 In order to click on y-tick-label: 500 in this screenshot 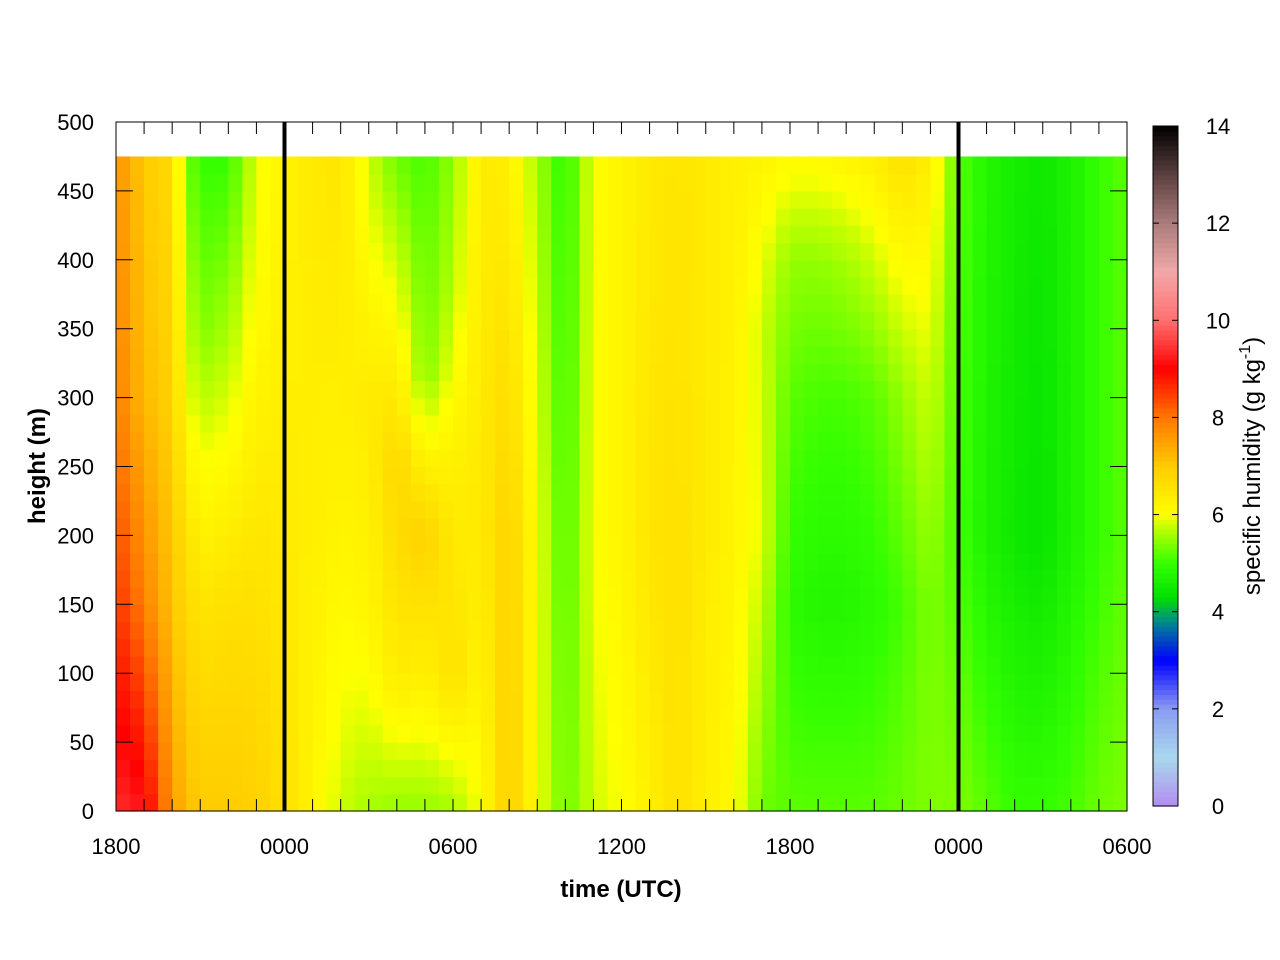, I will do `click(75, 122)`.